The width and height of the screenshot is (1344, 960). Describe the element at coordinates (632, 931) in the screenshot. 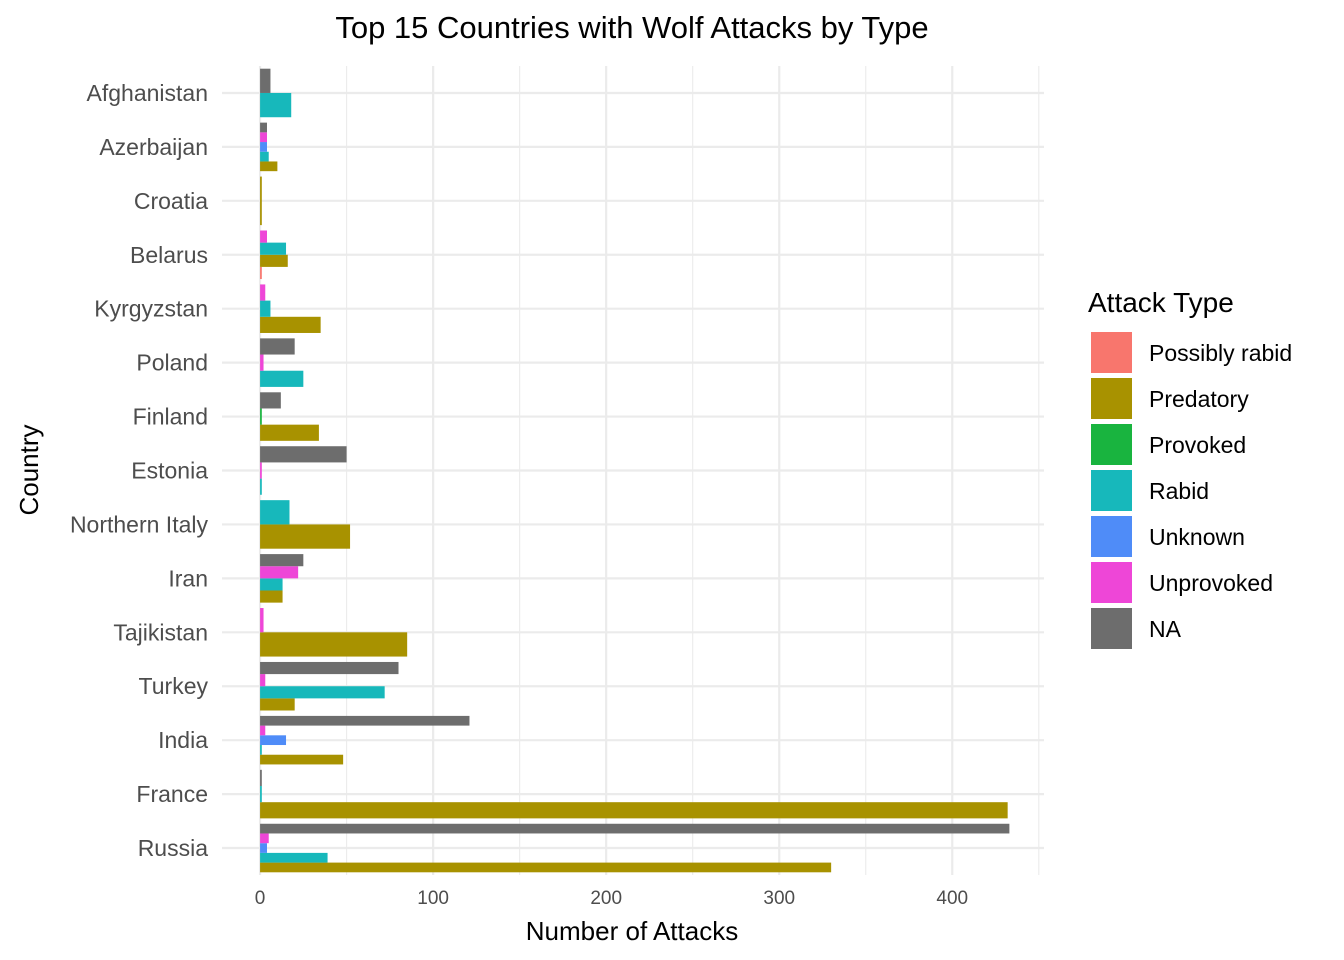

I see `x-axis-title: Number of Attacks` at that location.